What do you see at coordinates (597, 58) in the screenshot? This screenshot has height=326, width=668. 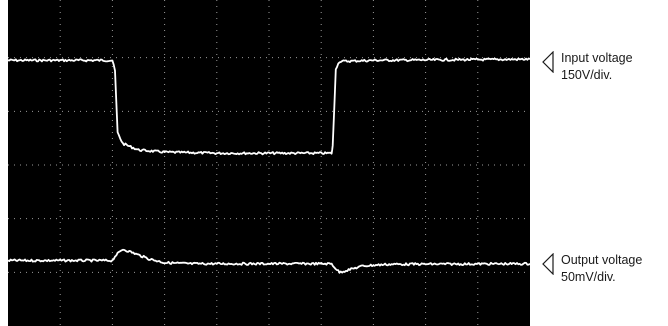 I see `input-voltage-name: Input voltage` at bounding box center [597, 58].